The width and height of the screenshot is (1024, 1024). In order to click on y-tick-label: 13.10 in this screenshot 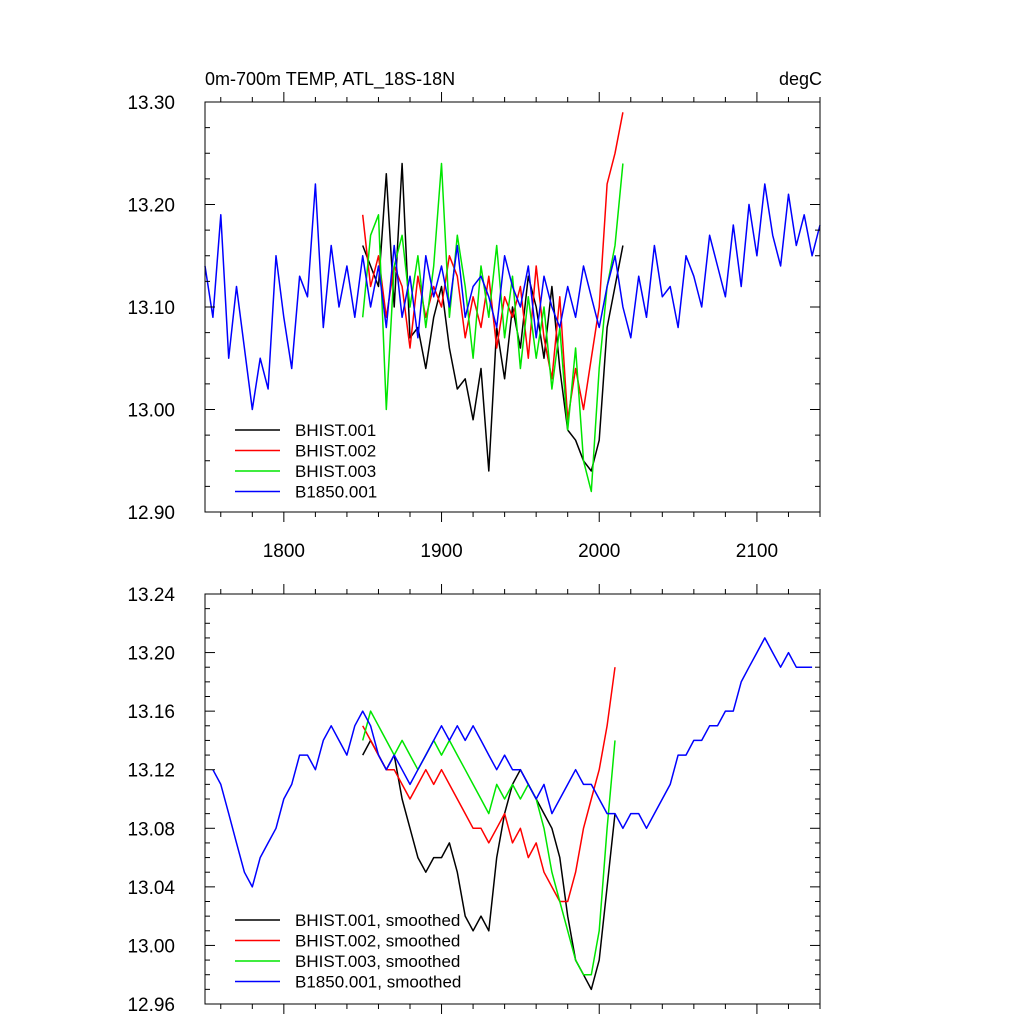, I will do `click(151, 308)`.